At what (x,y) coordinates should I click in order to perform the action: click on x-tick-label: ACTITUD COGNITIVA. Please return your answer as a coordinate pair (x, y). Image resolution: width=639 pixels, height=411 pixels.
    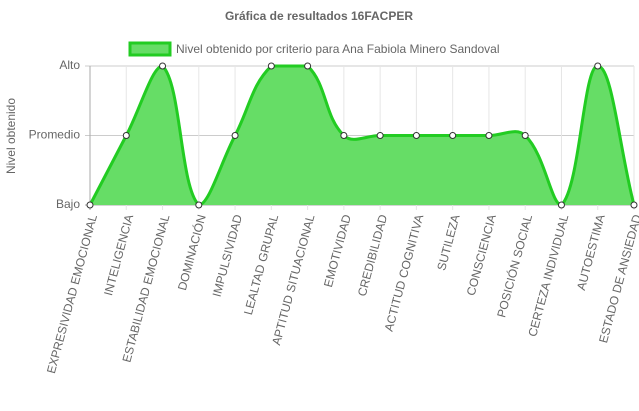
    Looking at the image, I should click on (404, 273).